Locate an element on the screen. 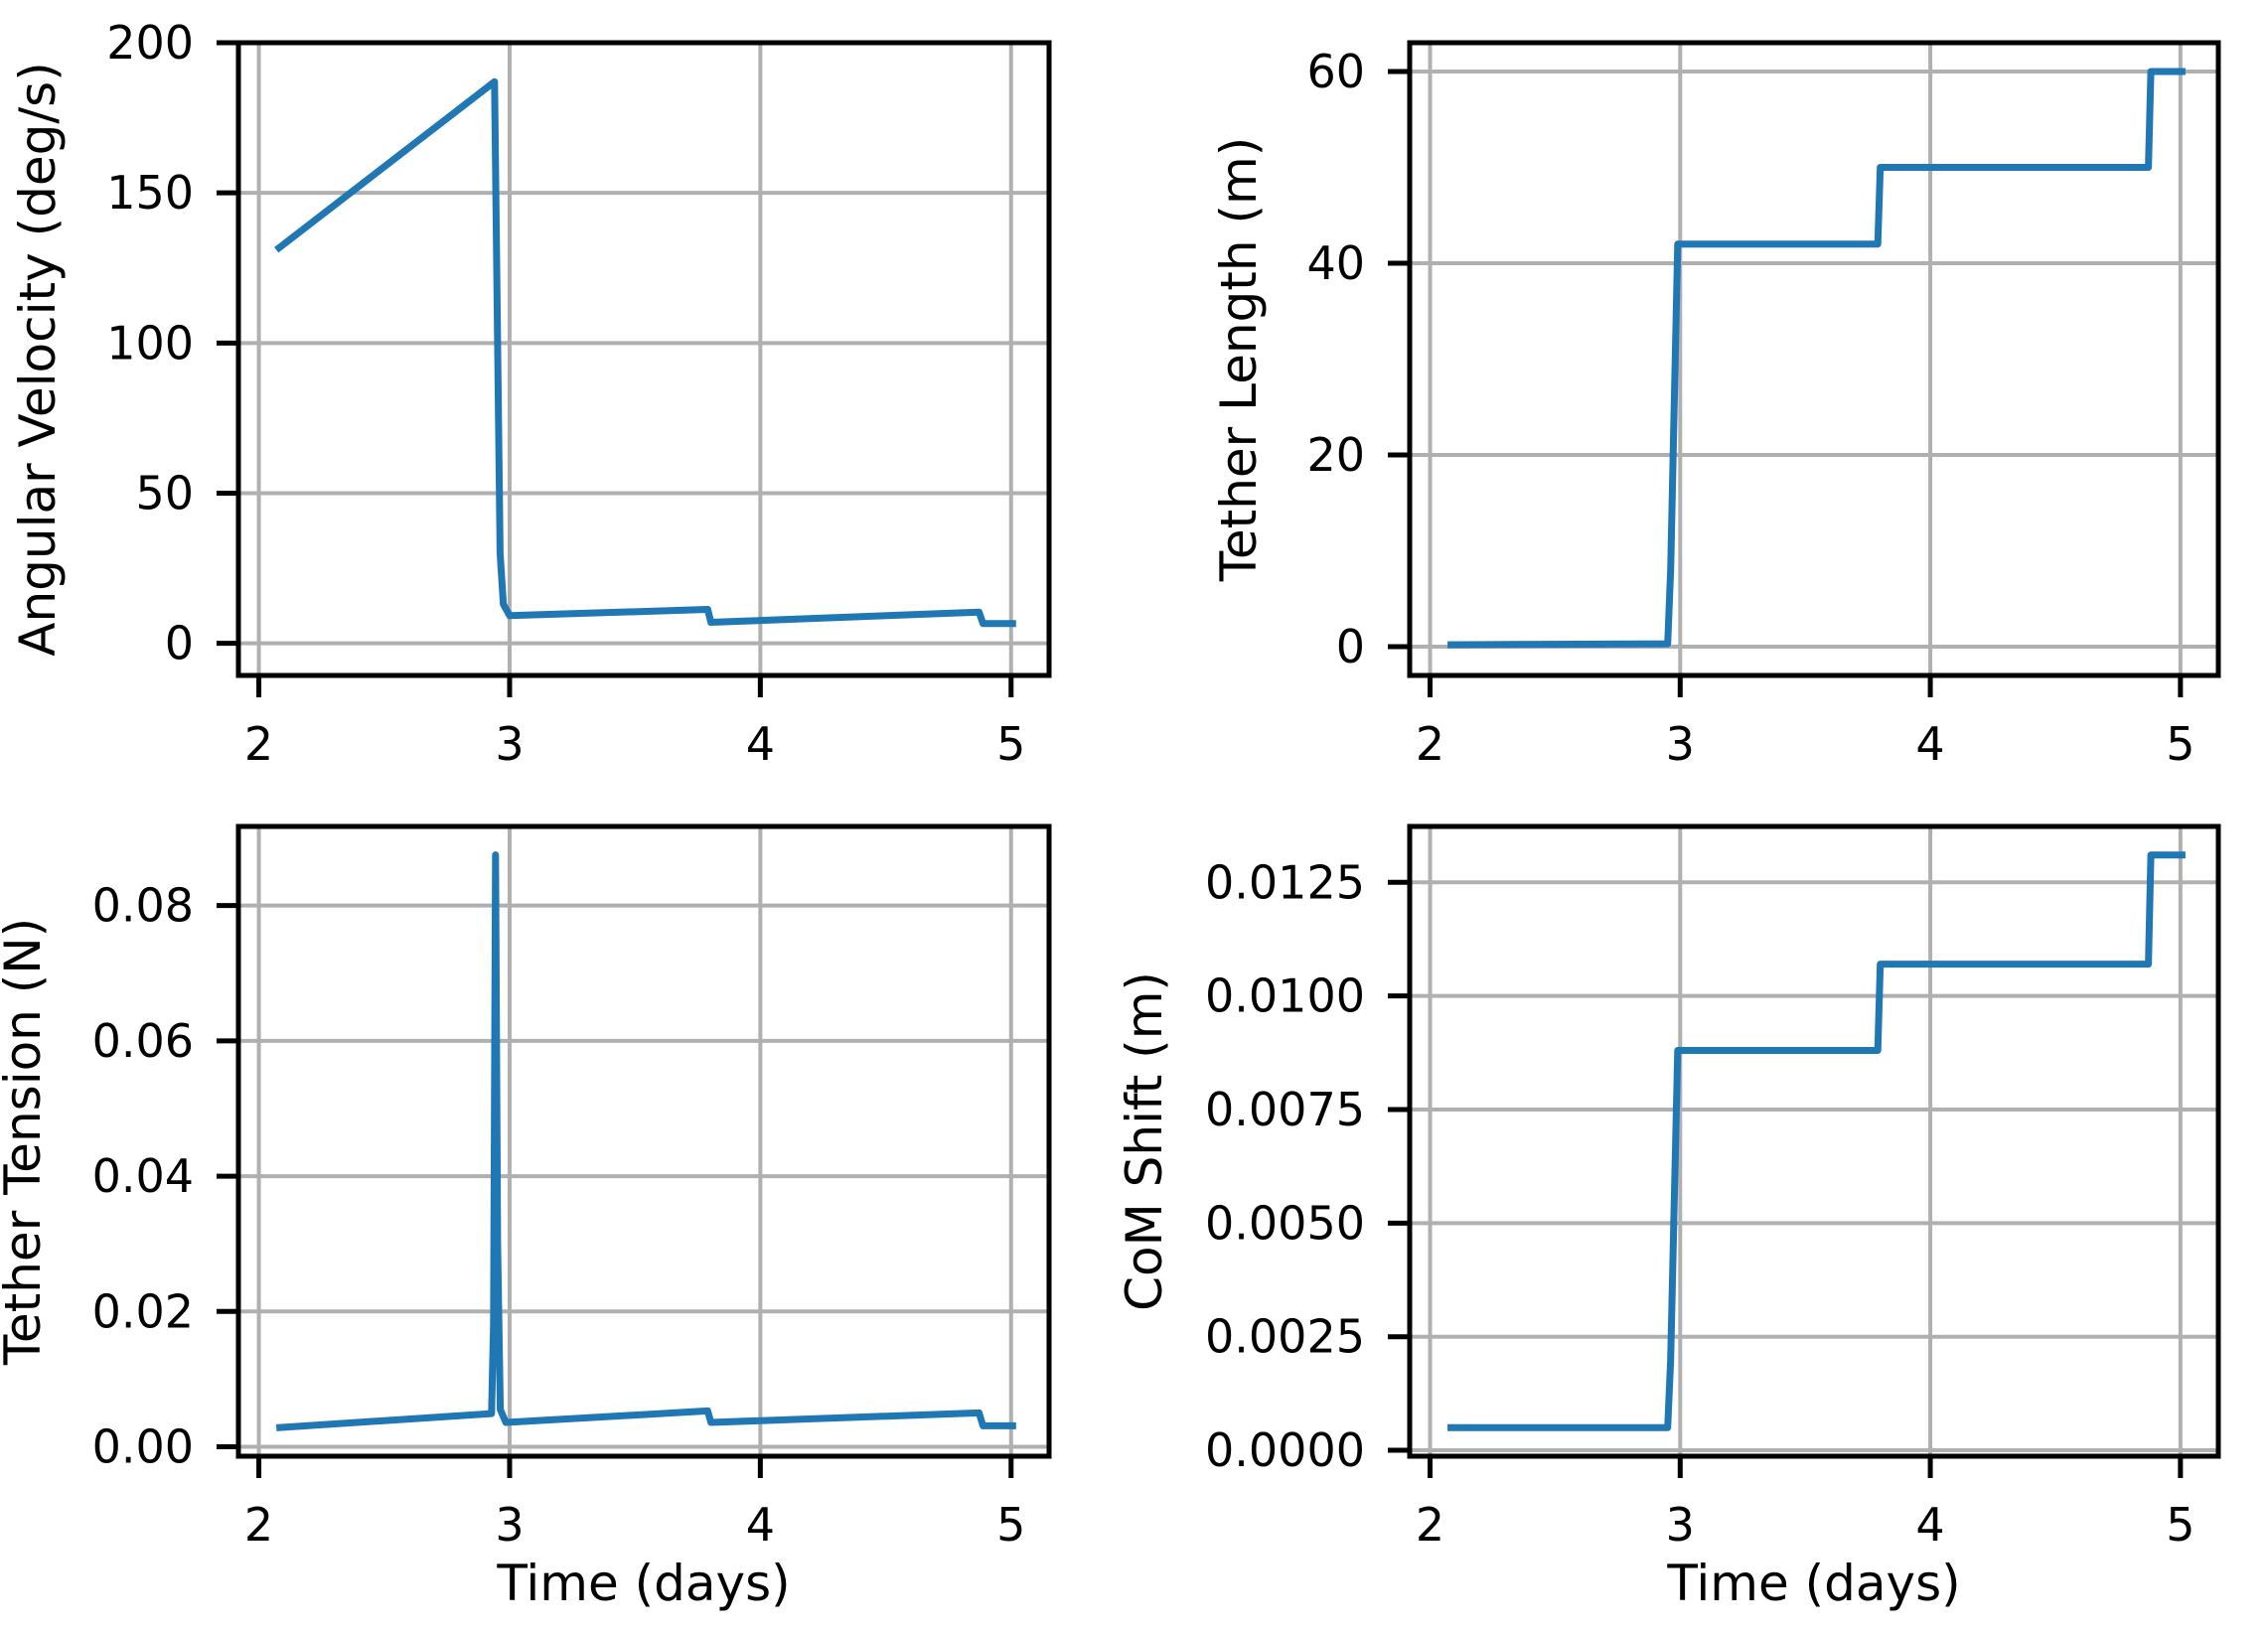  y-tick-label: 150 is located at coordinates (150, 193).